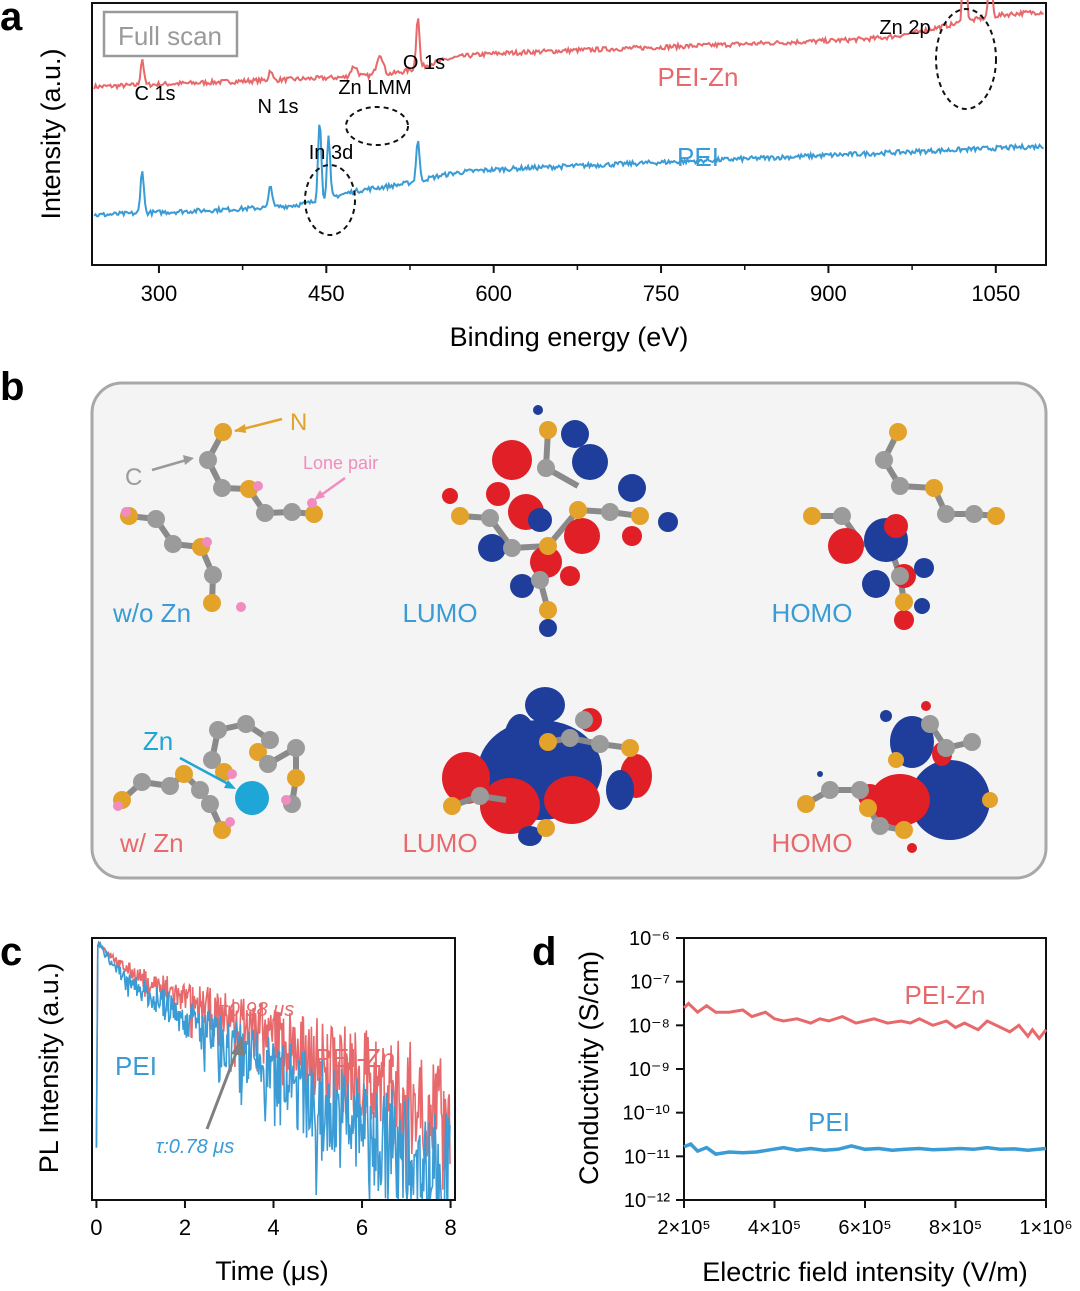 The image size is (1080, 1291). I want to click on panel-c-x-axis-label: Time (μs), so click(272, 1271).